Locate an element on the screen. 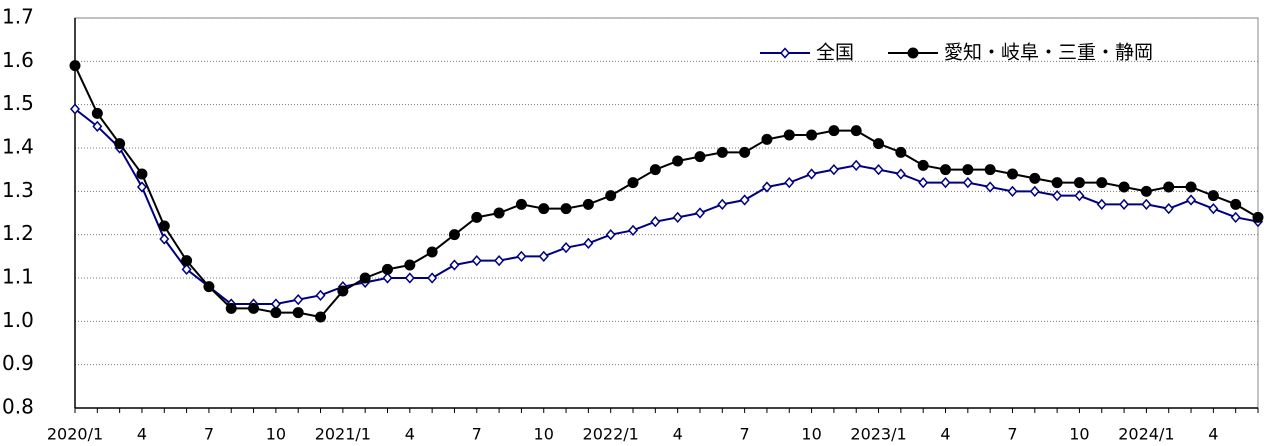 This screenshot has height=446, width=1264. y-tick-label: 1.0 is located at coordinates (18, 320).